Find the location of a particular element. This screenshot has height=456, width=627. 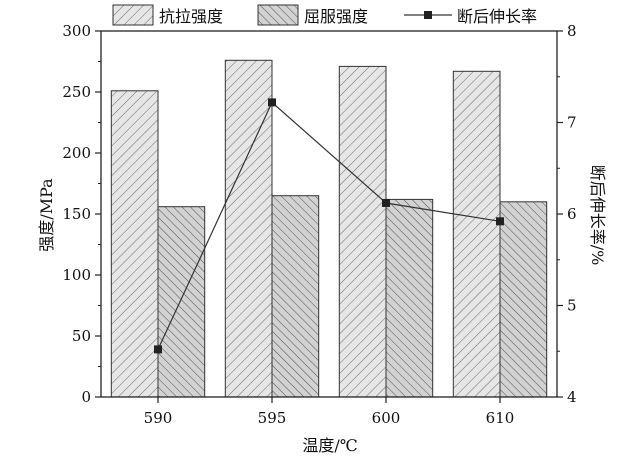

legend-marker-elongation is located at coordinates (428, 15).